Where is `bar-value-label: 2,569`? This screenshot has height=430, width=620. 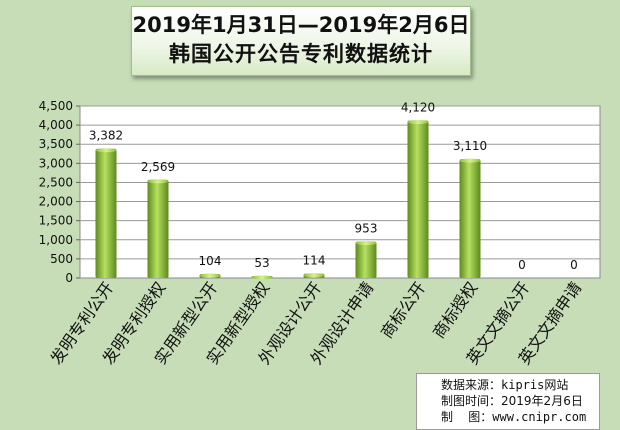
bar-value-label: 2,569 is located at coordinates (158, 167).